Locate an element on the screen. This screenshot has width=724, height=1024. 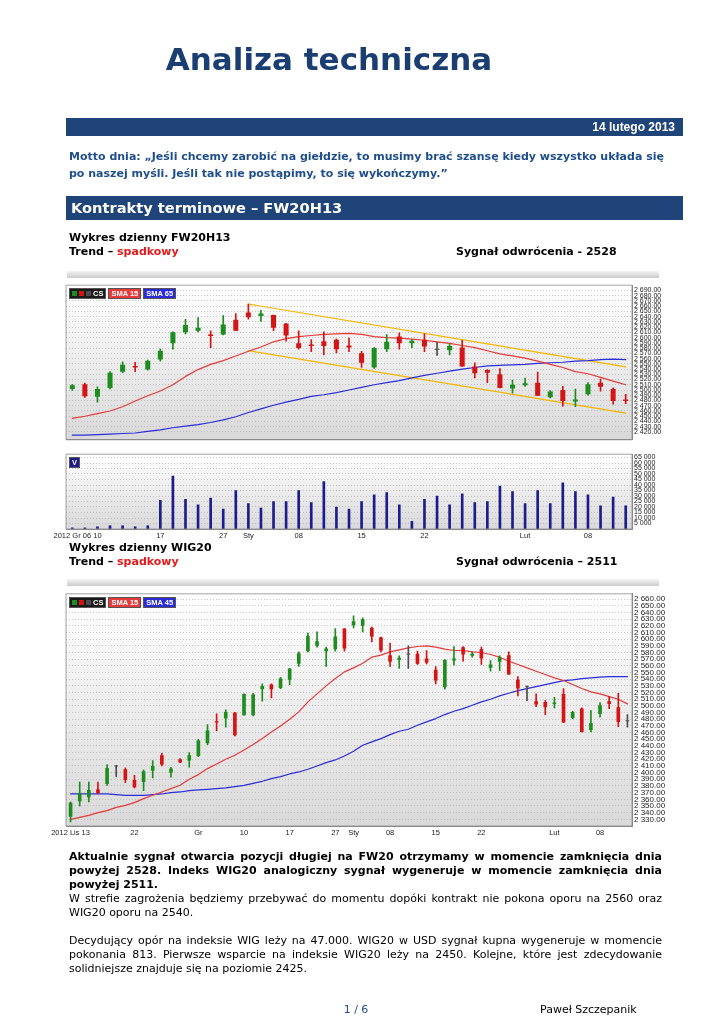
y-tick-label: 2 540.00 is located at coordinates (650, 679).